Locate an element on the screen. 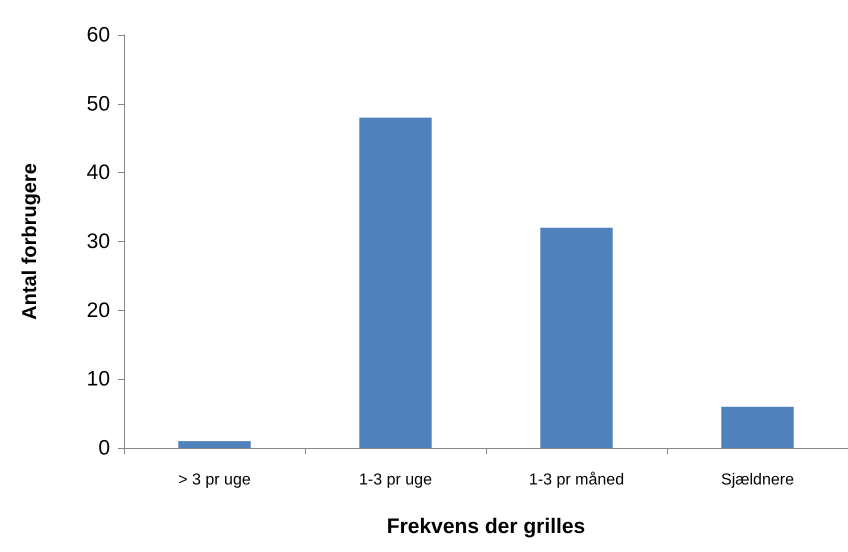 This screenshot has width=848, height=552. y-tick-label: 20 is located at coordinates (98, 310).